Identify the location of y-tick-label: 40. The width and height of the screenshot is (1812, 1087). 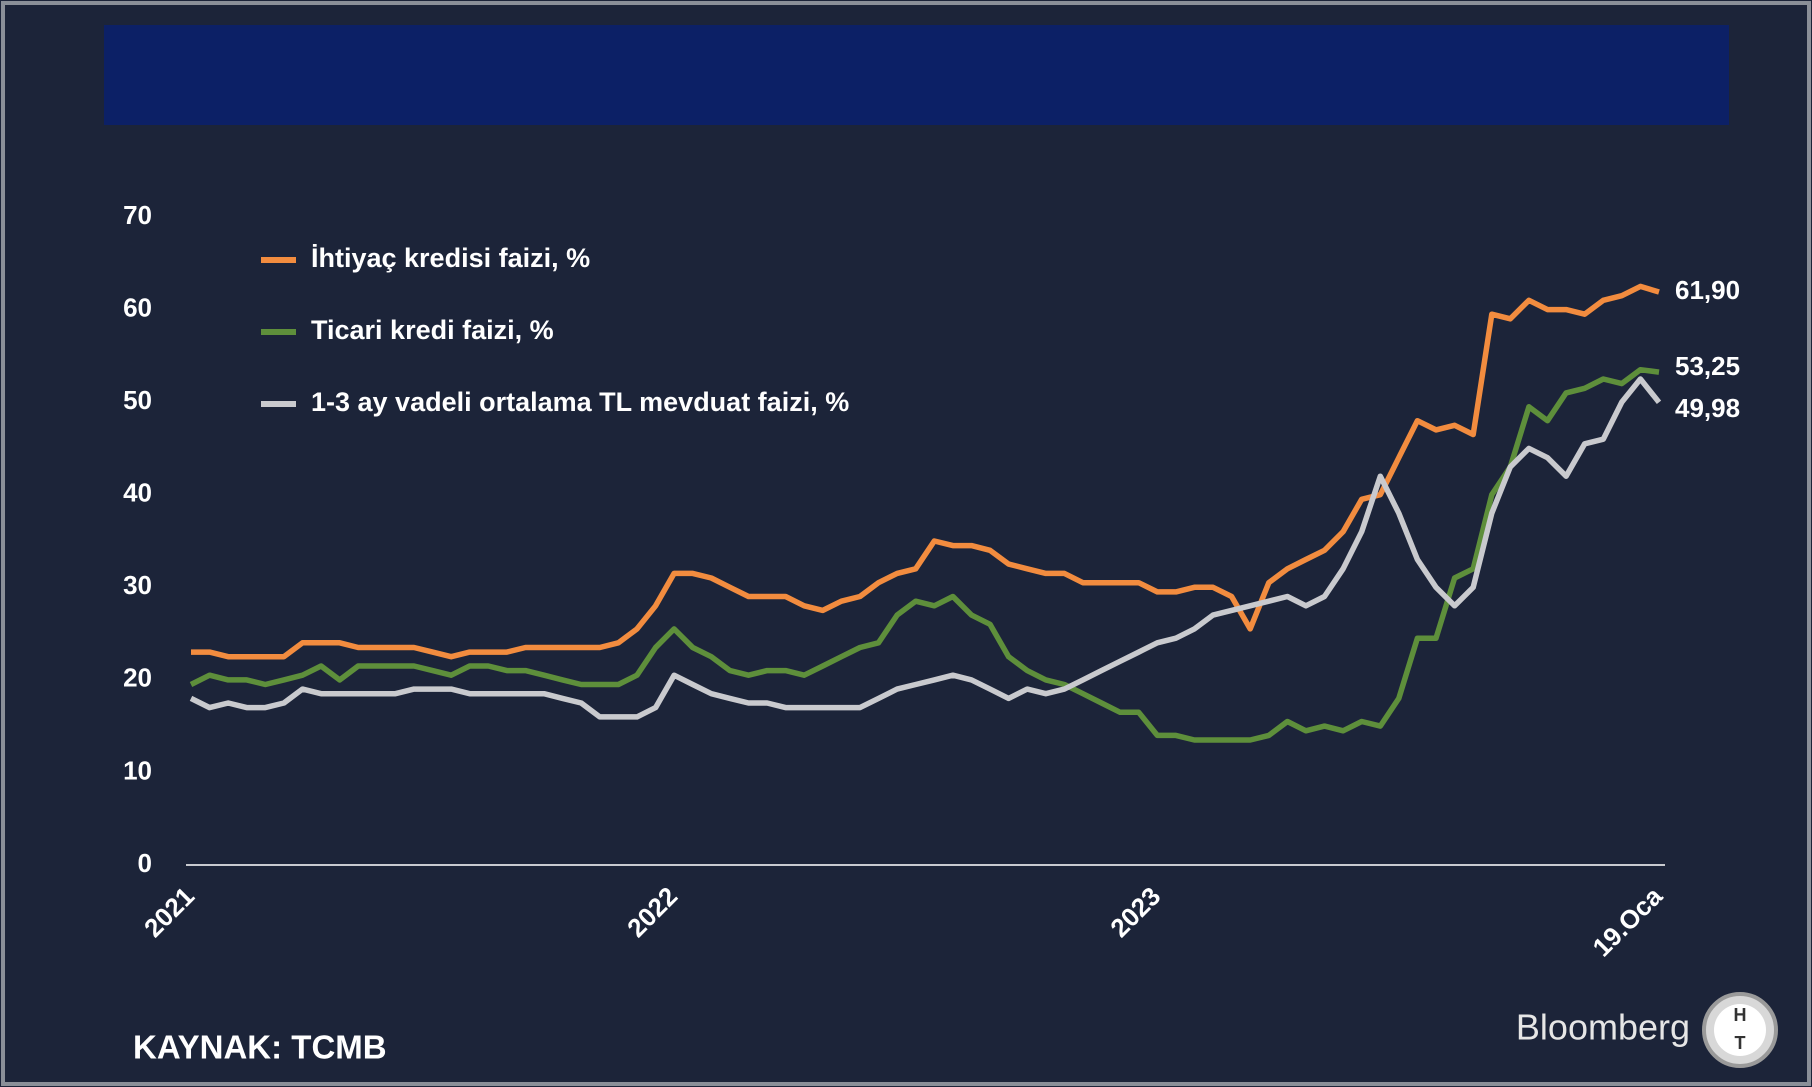
(137, 493).